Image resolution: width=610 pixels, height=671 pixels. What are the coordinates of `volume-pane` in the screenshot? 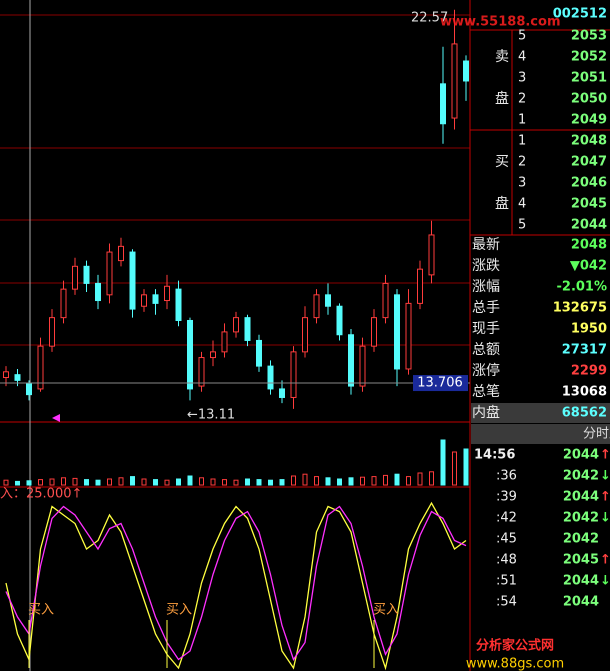 It's located at (236, 462).